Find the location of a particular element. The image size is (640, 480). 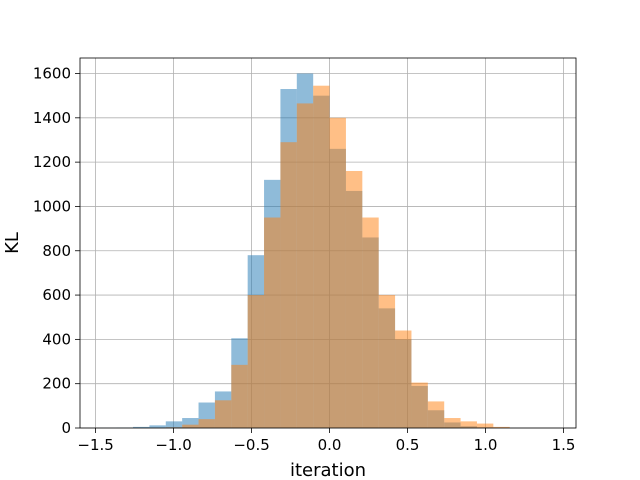

bar-series1-bin6 is located at coordinates (272, 322).